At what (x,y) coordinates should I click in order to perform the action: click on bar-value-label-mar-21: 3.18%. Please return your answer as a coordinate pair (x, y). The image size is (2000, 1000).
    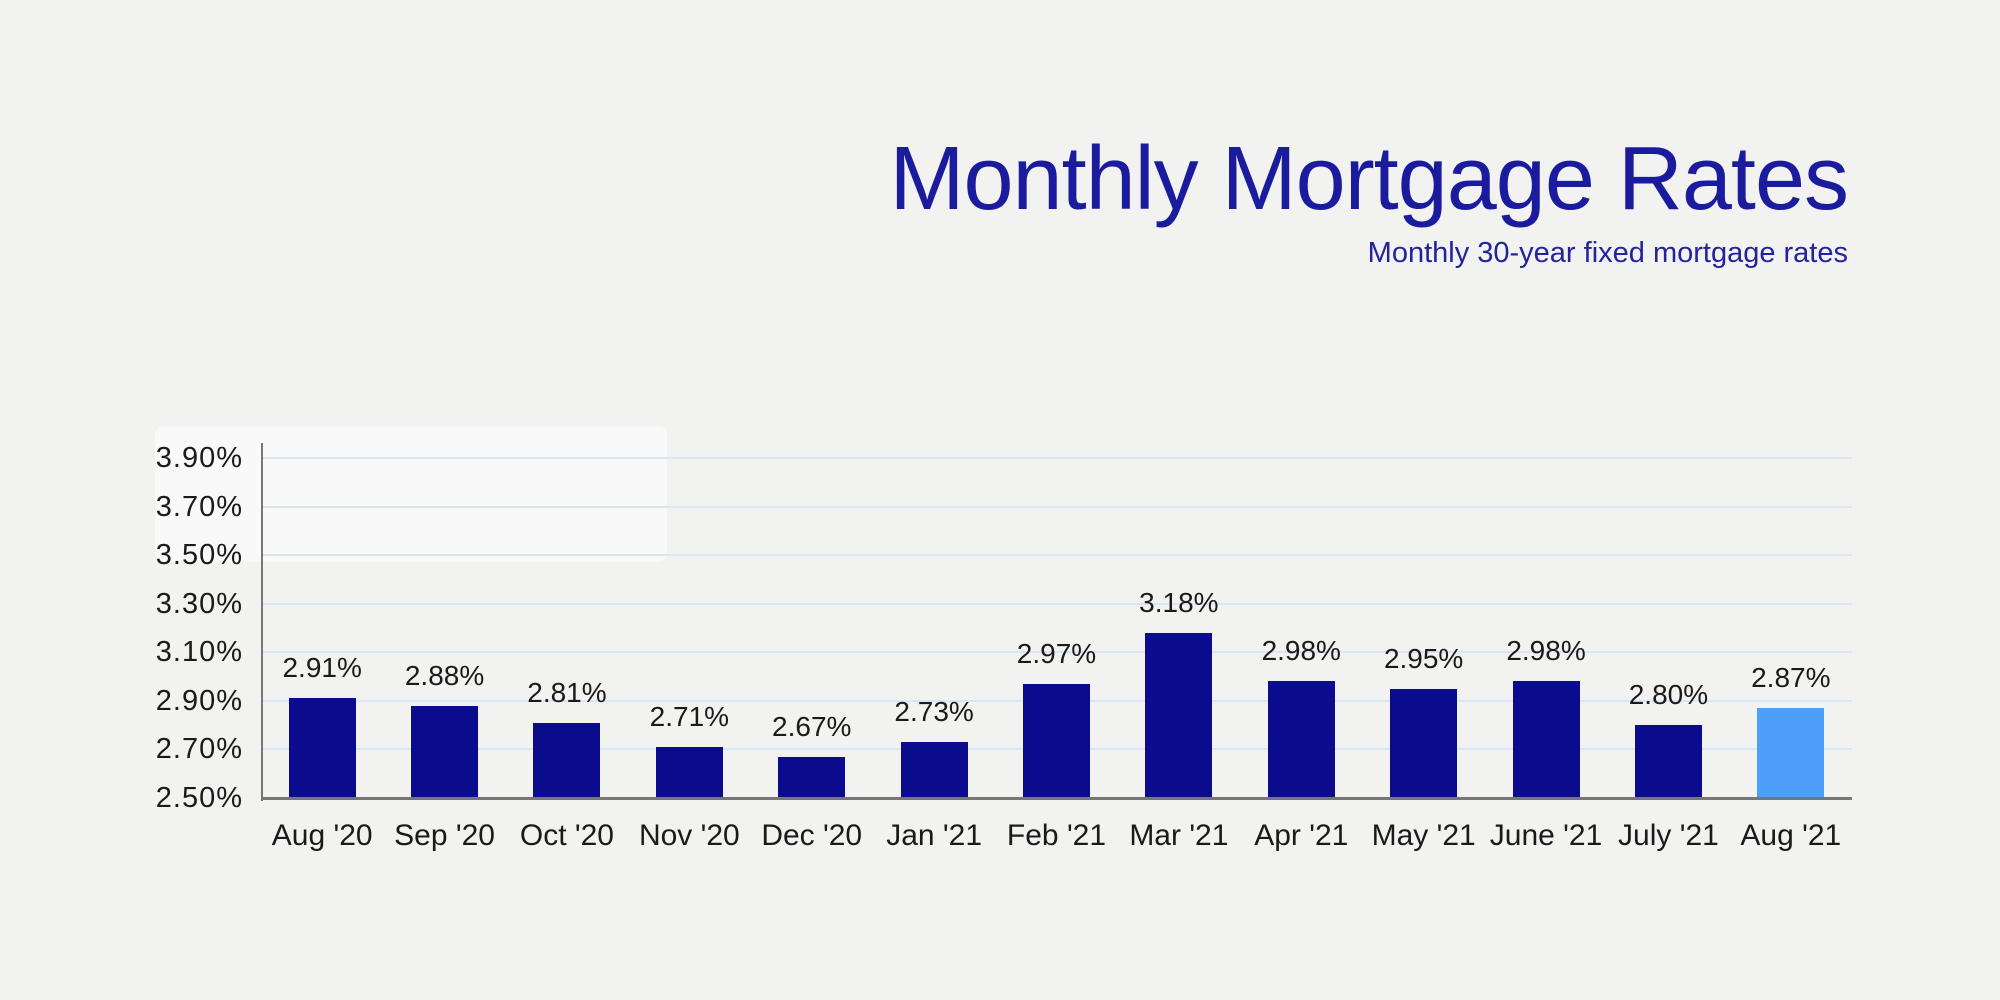
    Looking at the image, I should click on (1179, 602).